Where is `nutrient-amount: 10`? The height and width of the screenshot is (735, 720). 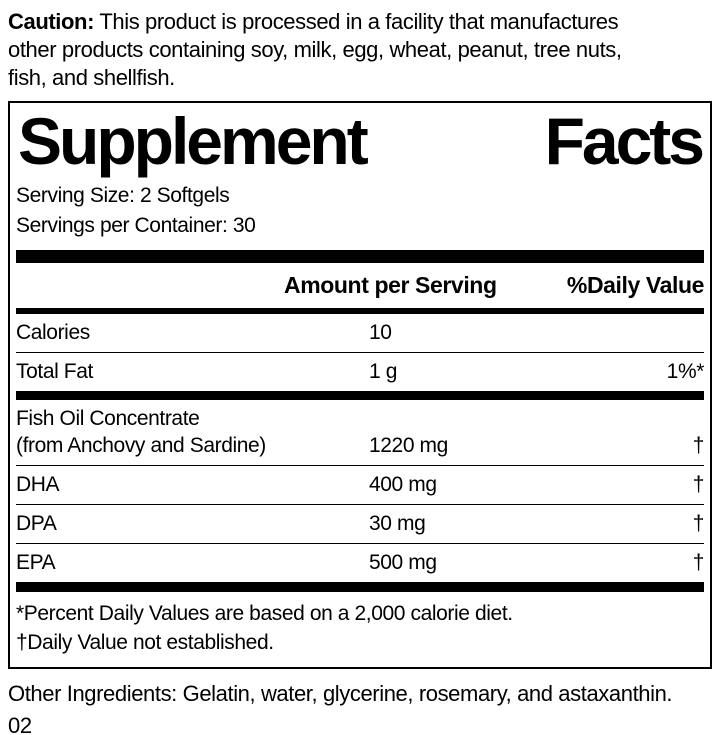 nutrient-amount: 10 is located at coordinates (380, 333).